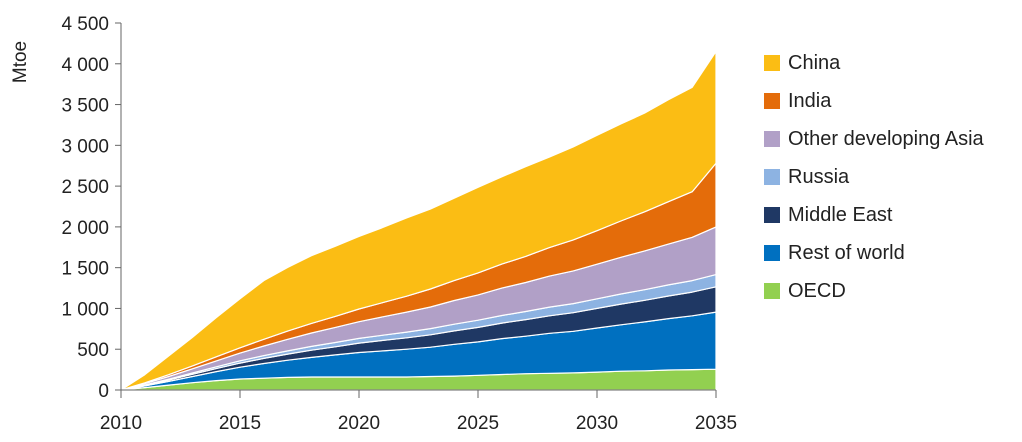 The width and height of the screenshot is (1022, 442). I want to click on x-tick-label: 2035, so click(716, 423).